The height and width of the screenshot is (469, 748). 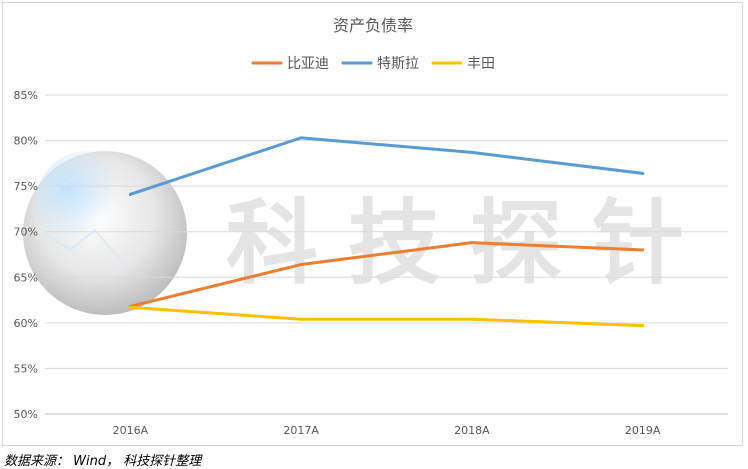 What do you see at coordinates (308, 64) in the screenshot?
I see `legend-label: 比亚迪` at bounding box center [308, 64].